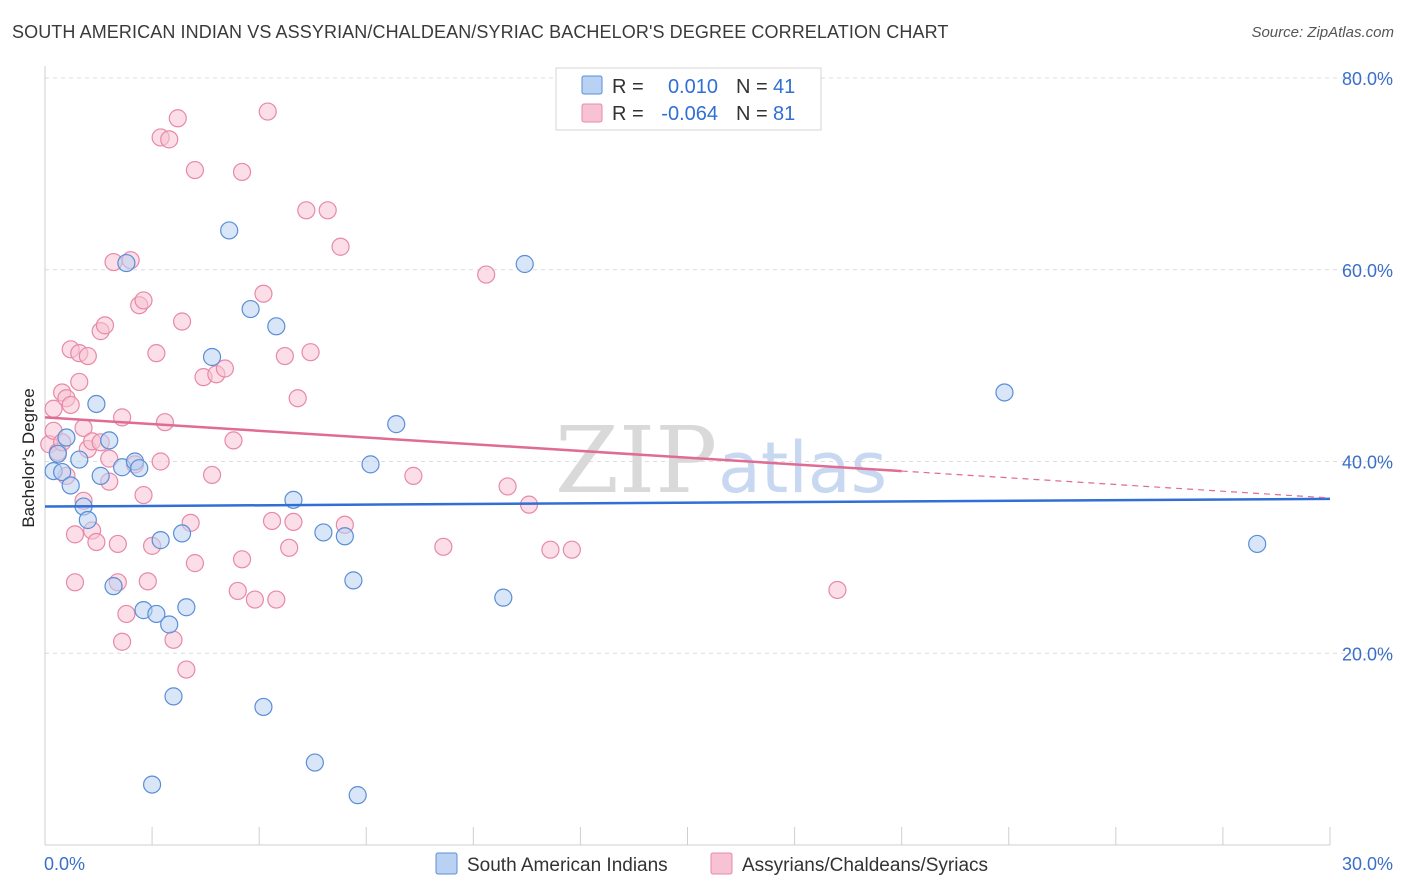  Describe the element at coordinates (28, 457) in the screenshot. I see `y-axis-label: Bachelor's Degree` at that location.